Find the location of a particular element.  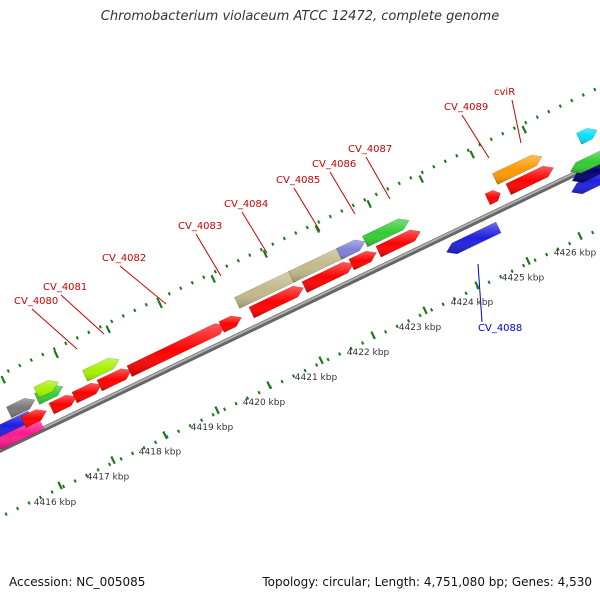

gene-label-cvir: cviR is located at coordinates (504, 92).